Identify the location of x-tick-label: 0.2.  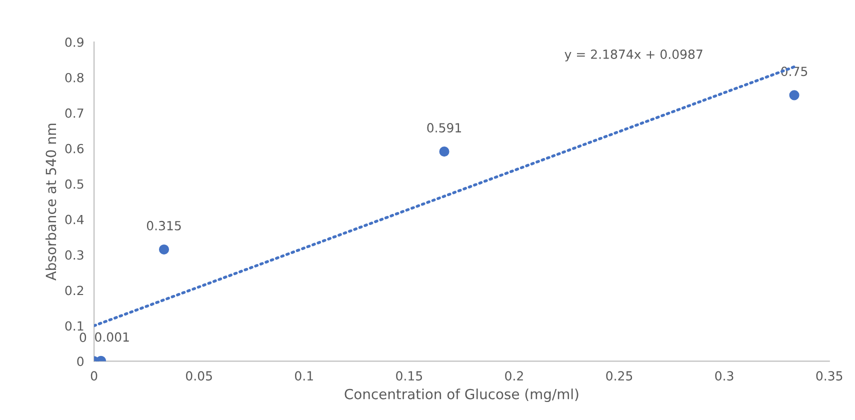
(514, 376).